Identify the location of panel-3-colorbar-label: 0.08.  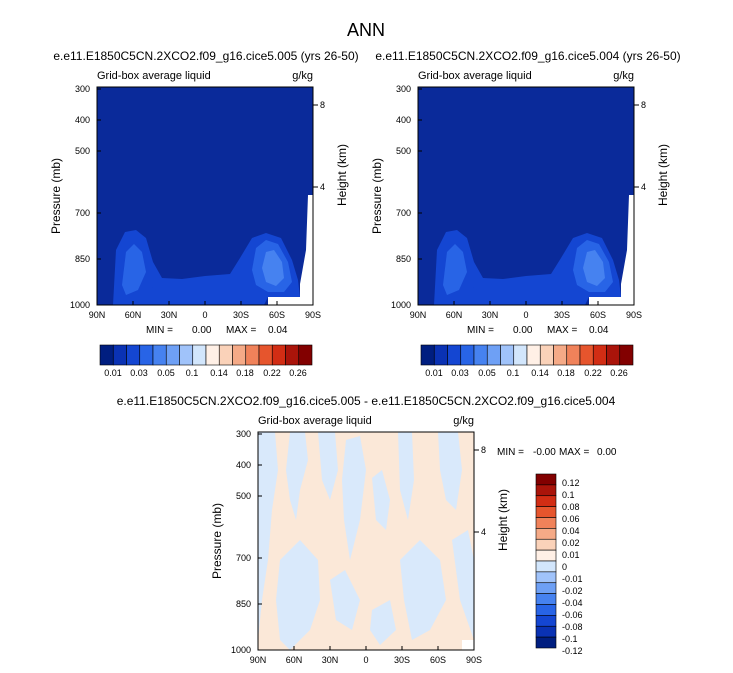
(571, 507).